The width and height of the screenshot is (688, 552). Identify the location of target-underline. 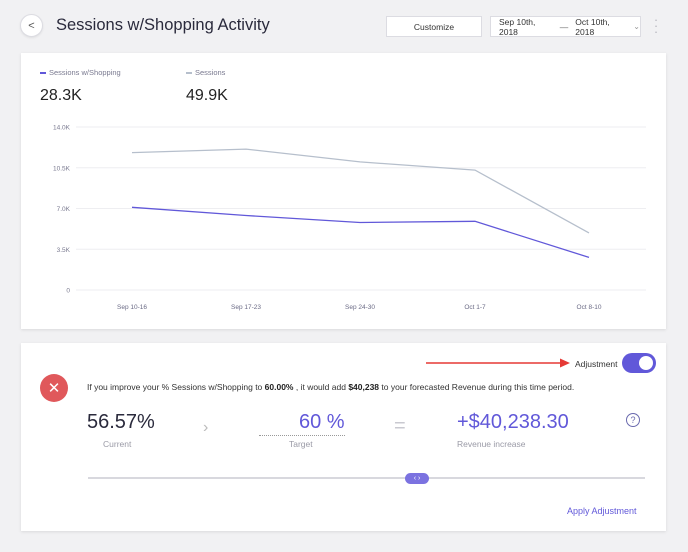
(302, 435).